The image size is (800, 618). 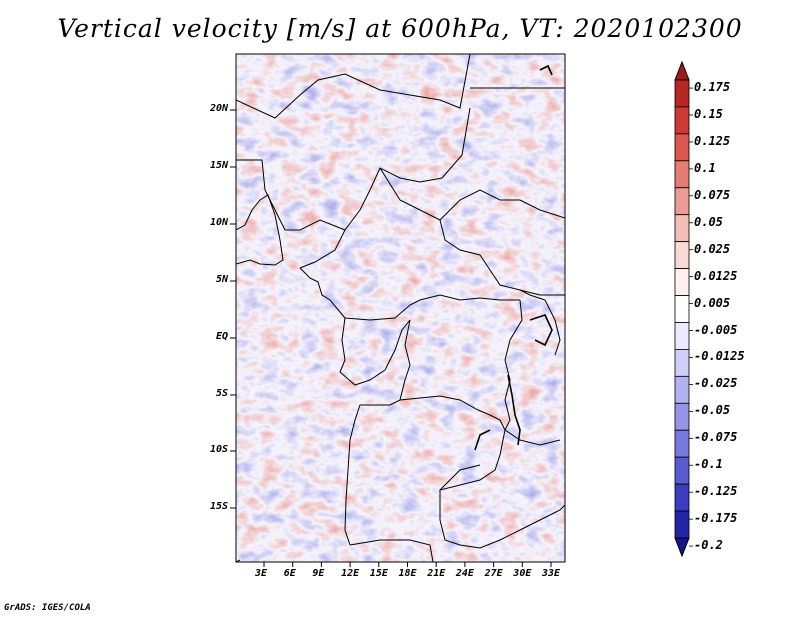 What do you see at coordinates (407, 564) in the screenshot?
I see `lon-ticks` at bounding box center [407, 564].